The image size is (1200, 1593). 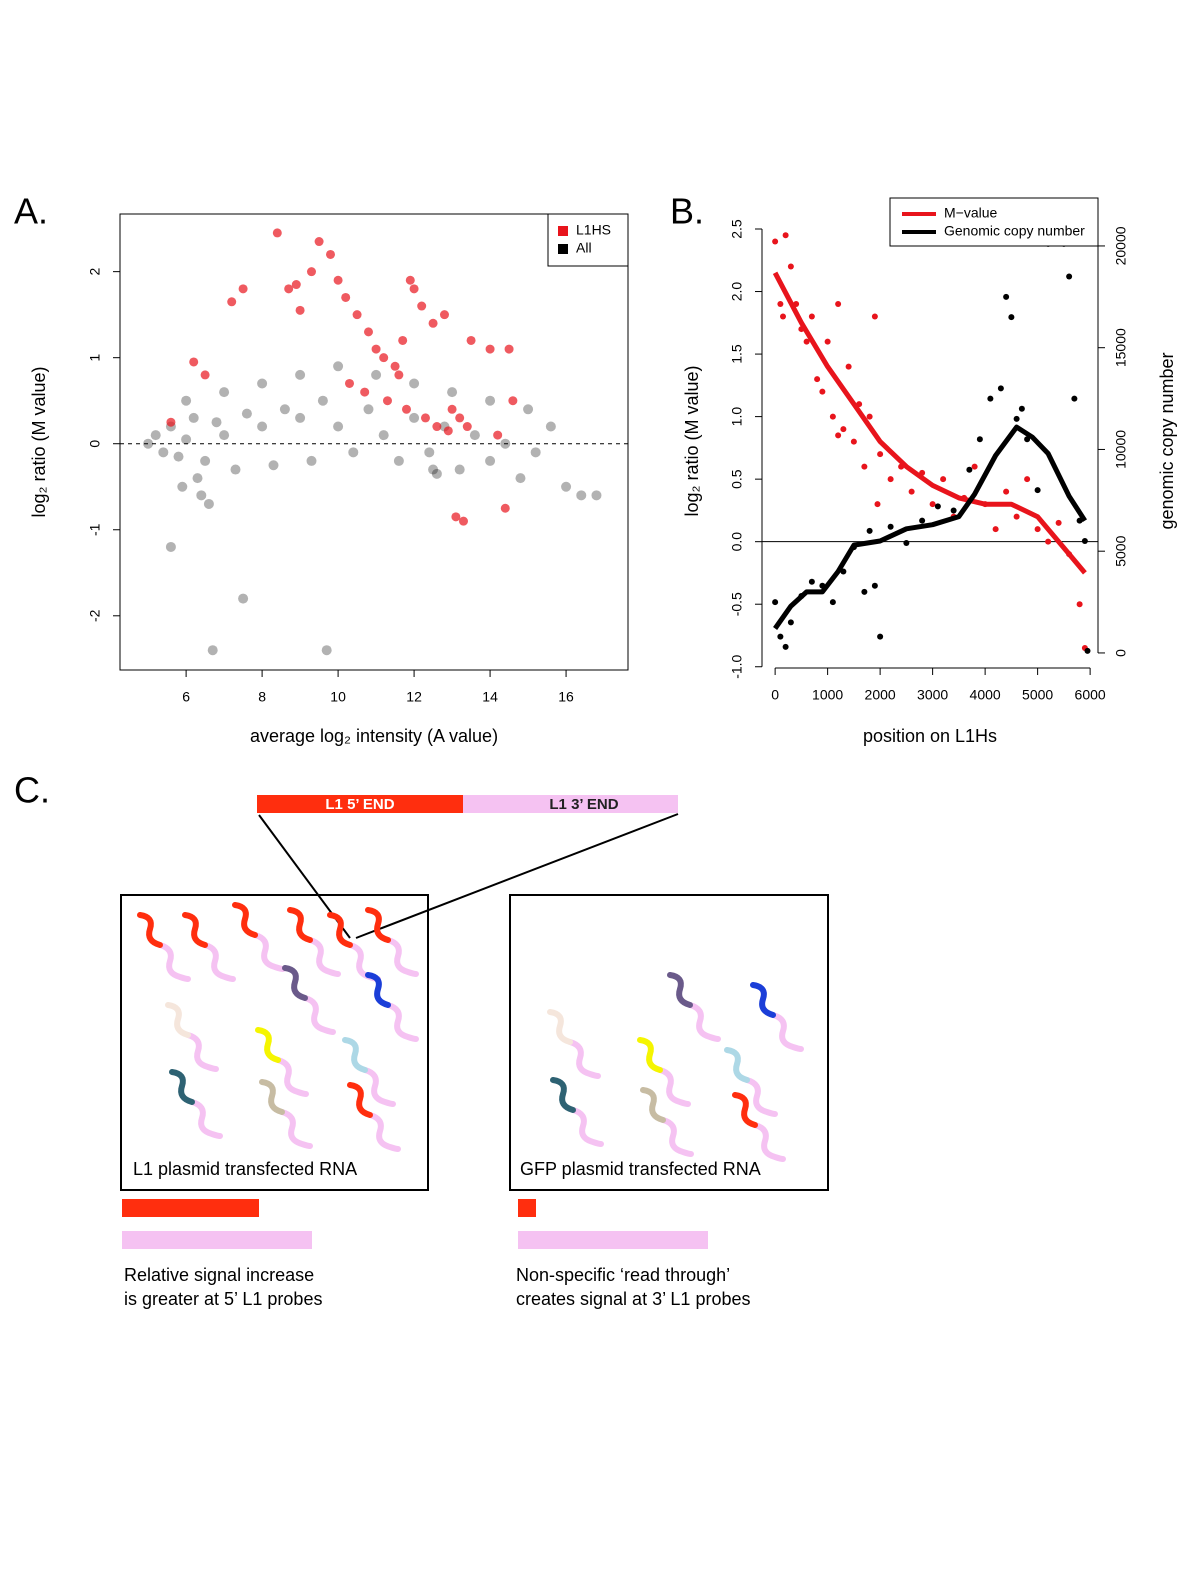 What do you see at coordinates (566, 697) in the screenshot?
I see `x-tick-label: 16` at bounding box center [566, 697].